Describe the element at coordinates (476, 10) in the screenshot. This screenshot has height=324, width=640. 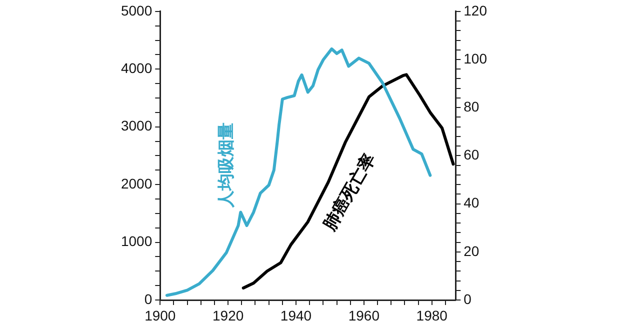
I see `y2-tick-label: 120` at that location.